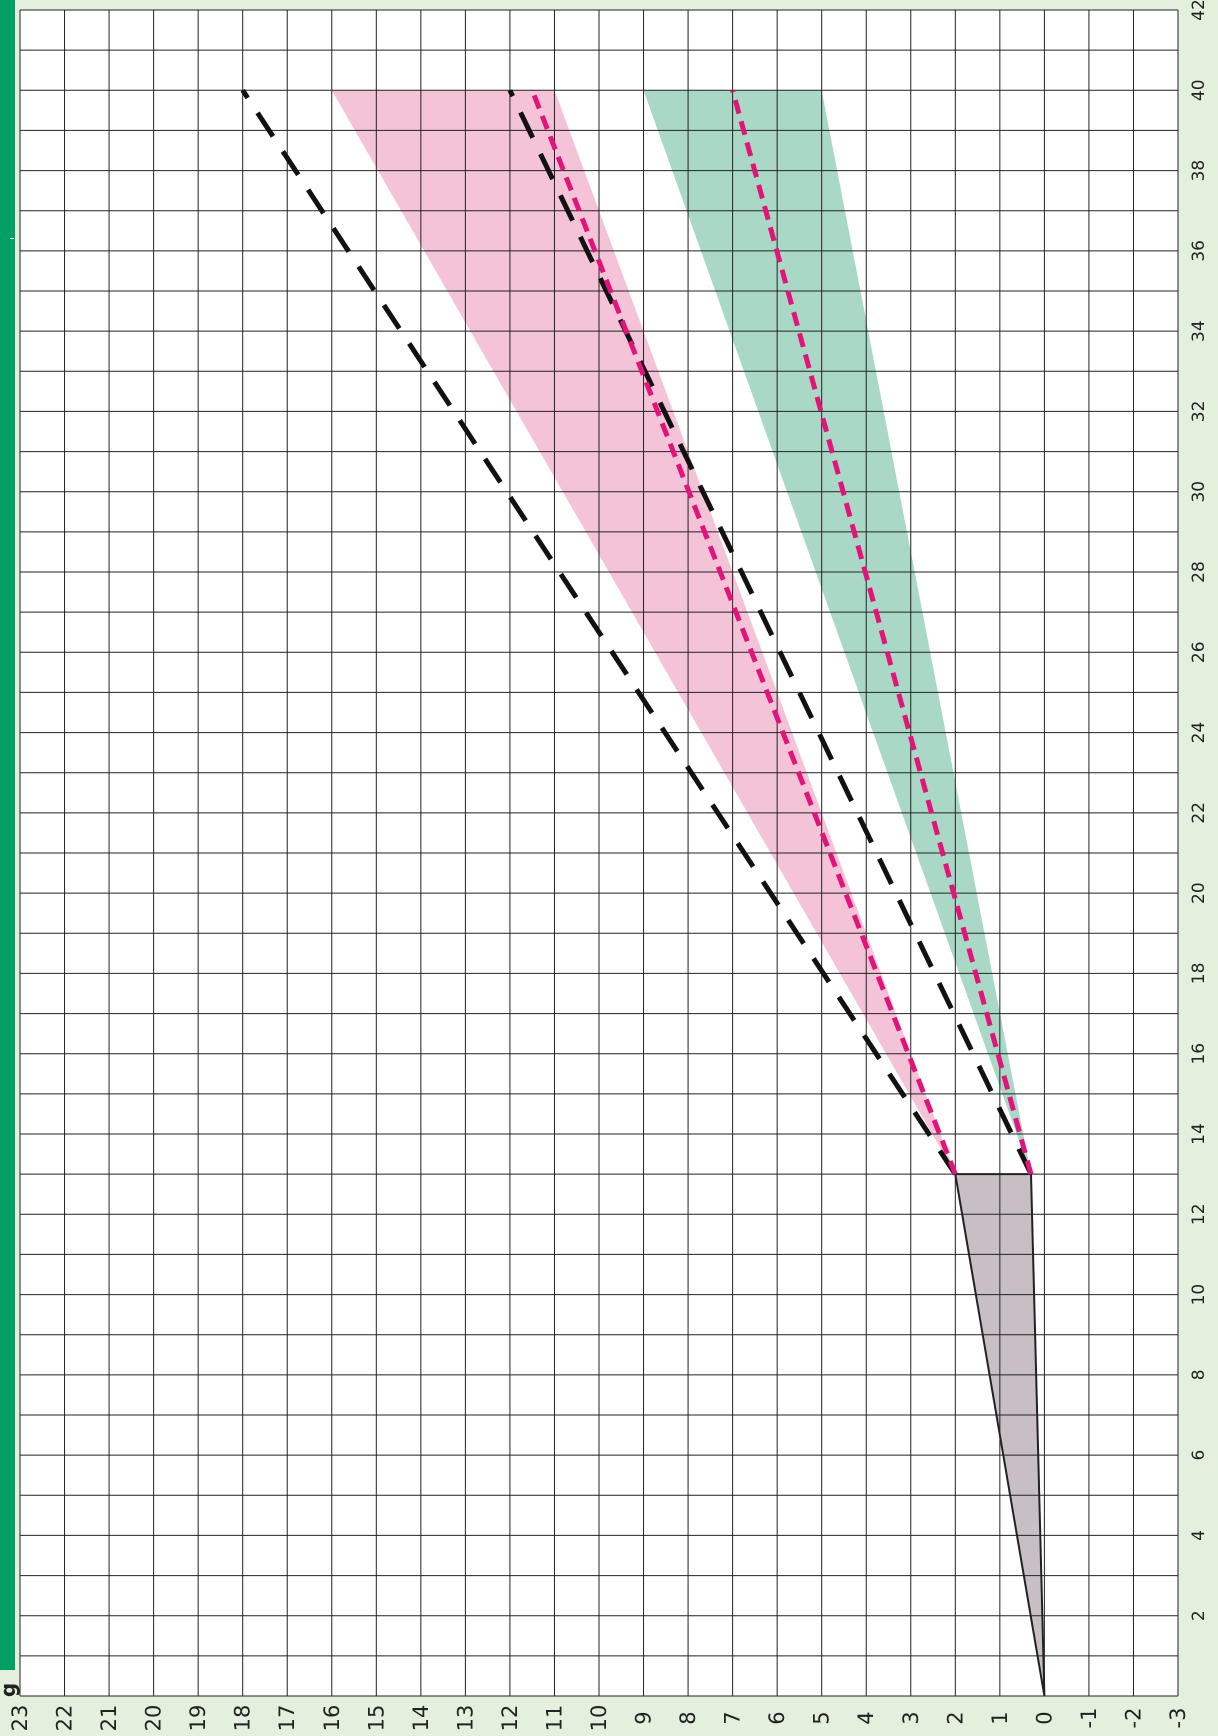  I want to click on x-tick-label: 28, so click(1199, 572).